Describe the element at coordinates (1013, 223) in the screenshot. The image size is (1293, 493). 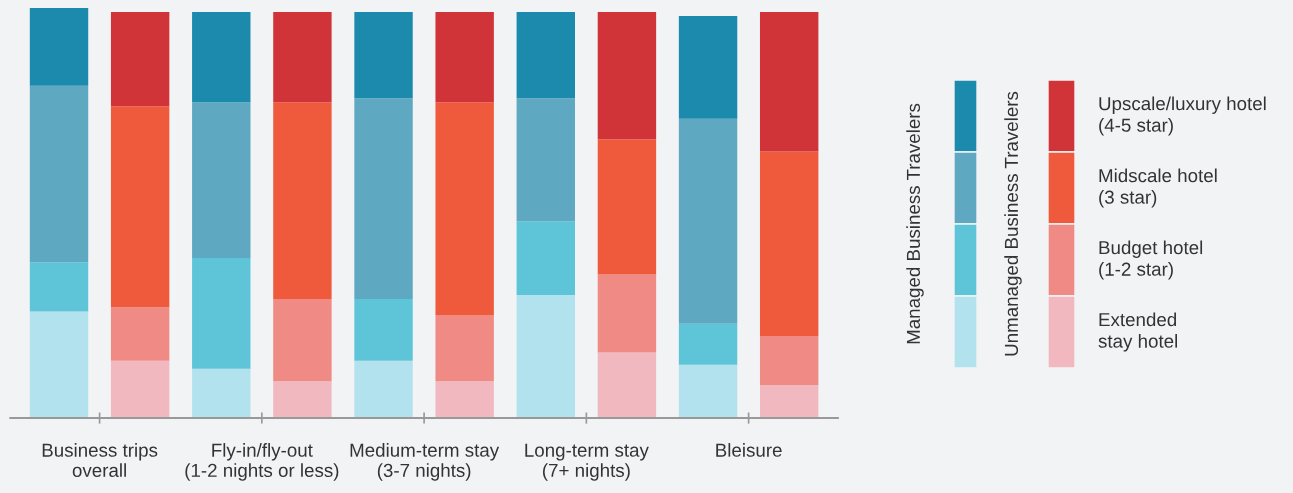
I see `text: Unmanaged Business Travelers` at that location.